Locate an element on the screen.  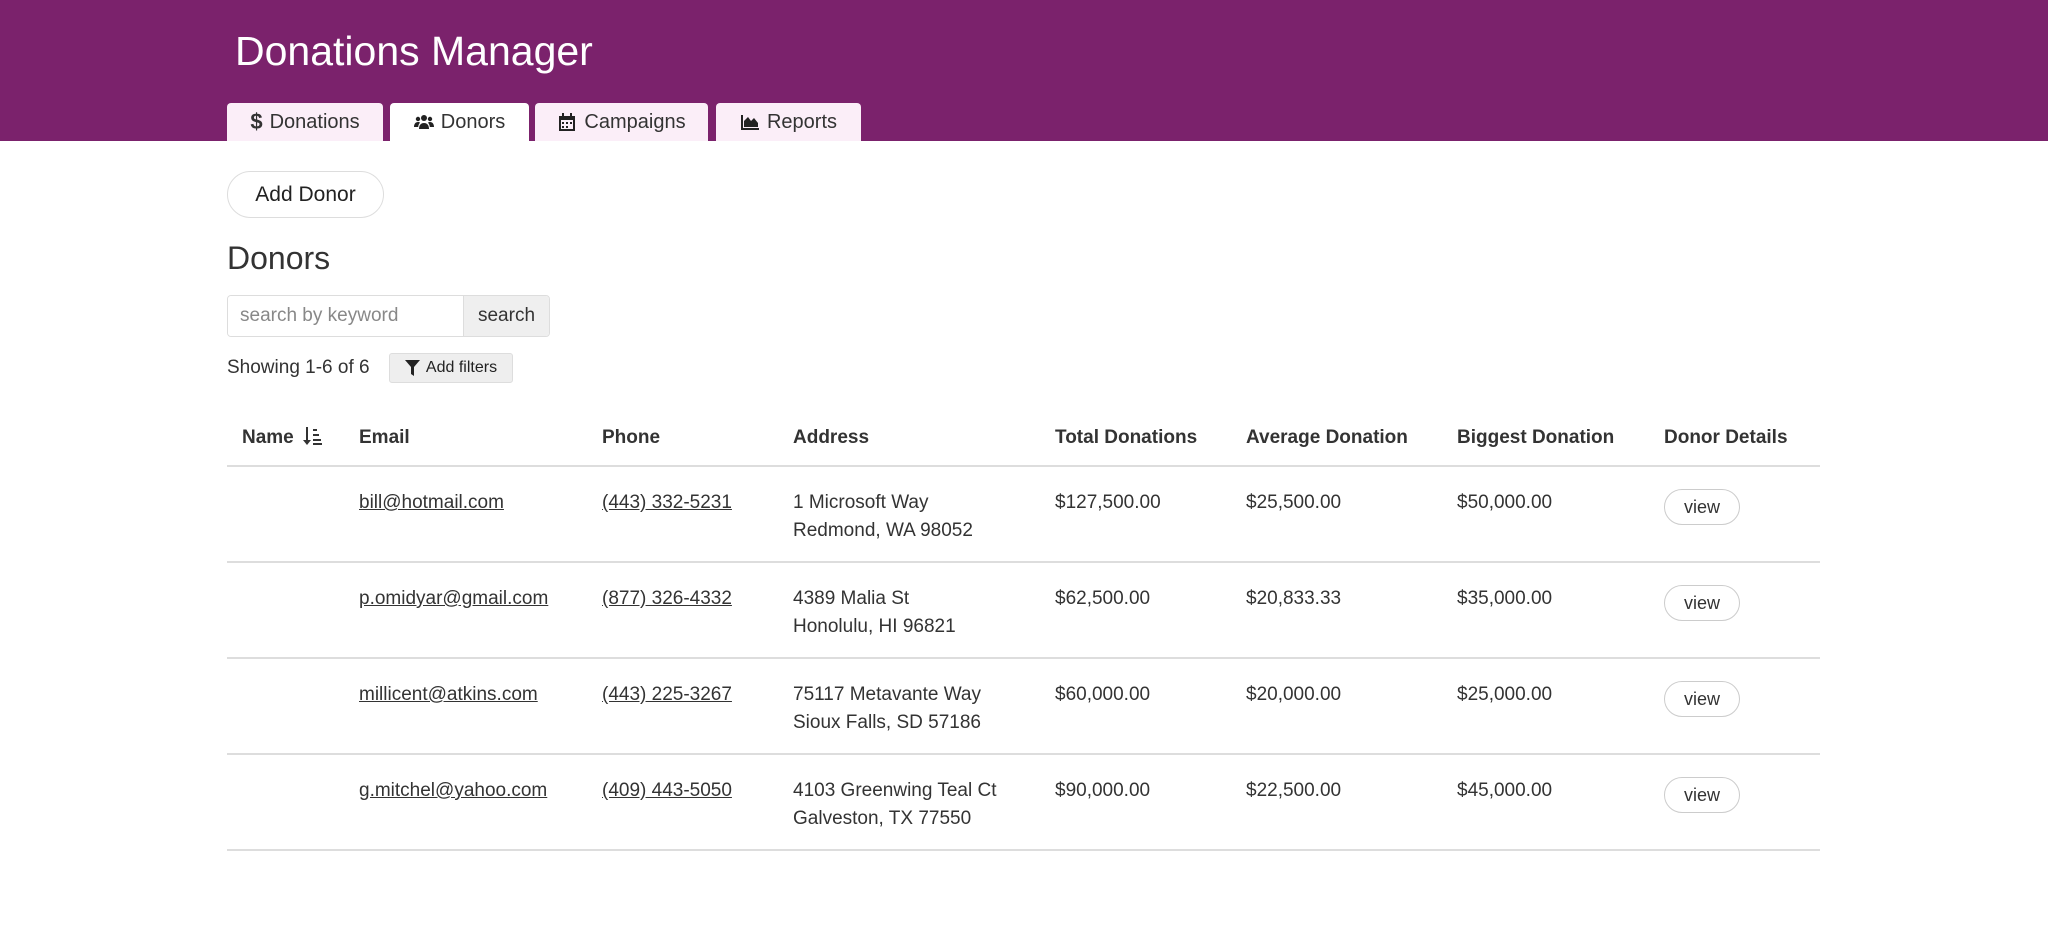
sort-ascending-icon is located at coordinates (313, 436).